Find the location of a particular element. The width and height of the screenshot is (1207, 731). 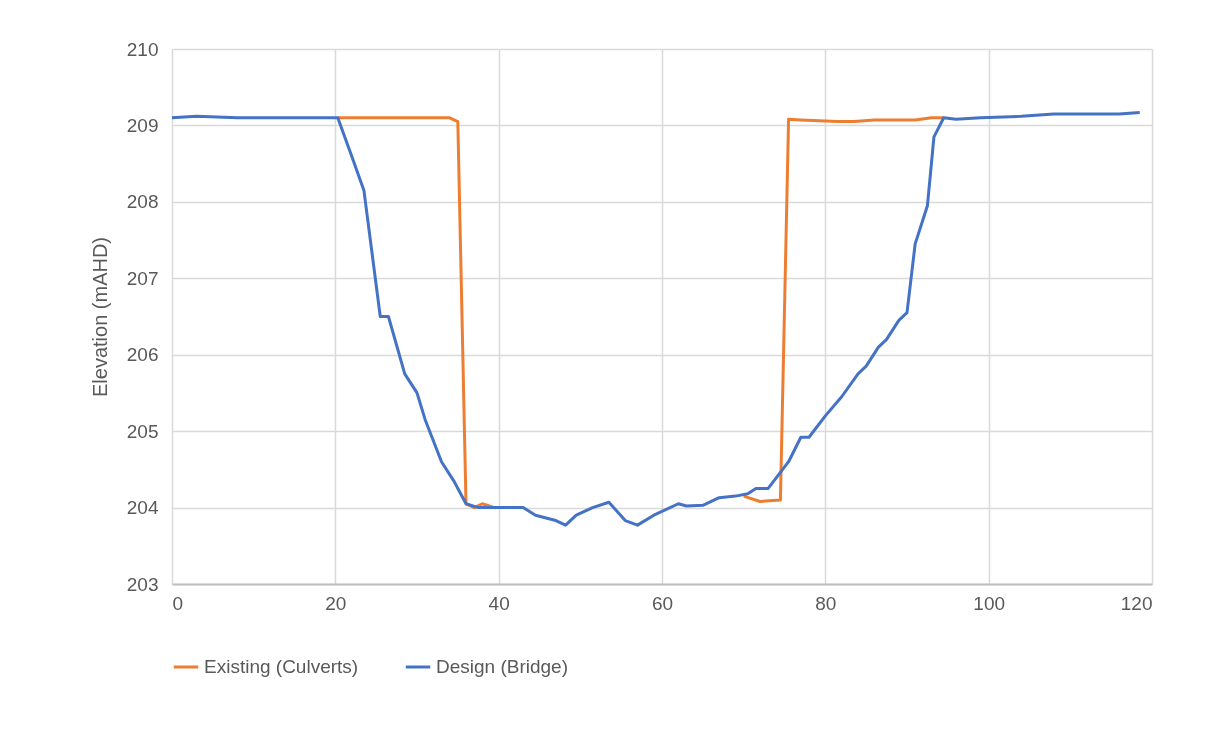

y-tick-label: 209 is located at coordinates (142, 125).